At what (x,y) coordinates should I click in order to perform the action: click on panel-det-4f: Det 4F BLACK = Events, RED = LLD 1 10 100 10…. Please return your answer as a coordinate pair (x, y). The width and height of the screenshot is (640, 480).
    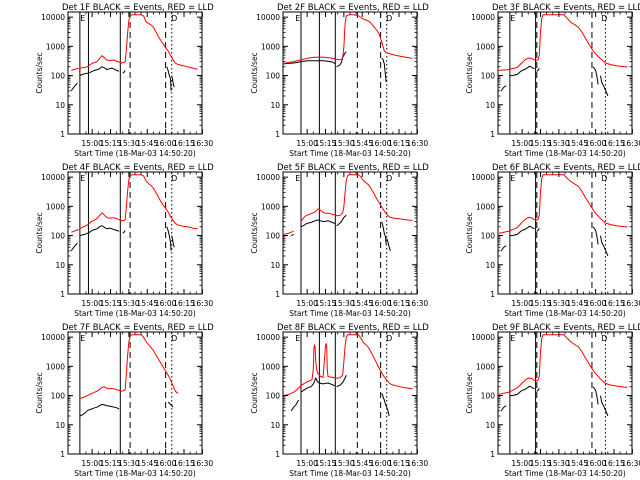
    Looking at the image, I should click on (124, 240).